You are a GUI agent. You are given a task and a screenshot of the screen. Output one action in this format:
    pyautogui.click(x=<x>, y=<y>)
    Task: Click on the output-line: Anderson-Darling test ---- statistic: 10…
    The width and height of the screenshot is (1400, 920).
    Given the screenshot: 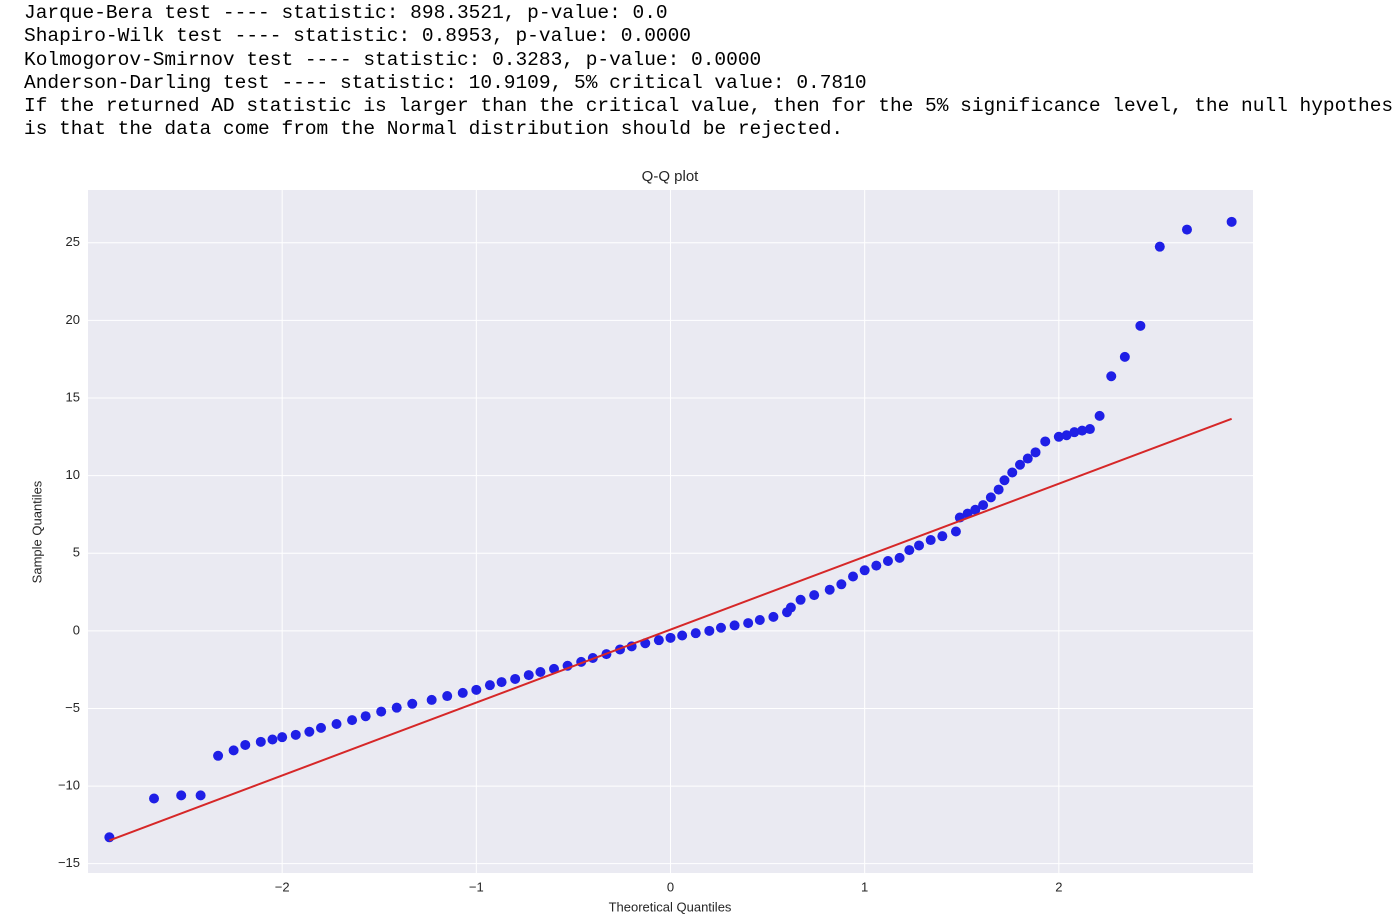 What is the action you would take?
    pyautogui.click(x=445, y=82)
    